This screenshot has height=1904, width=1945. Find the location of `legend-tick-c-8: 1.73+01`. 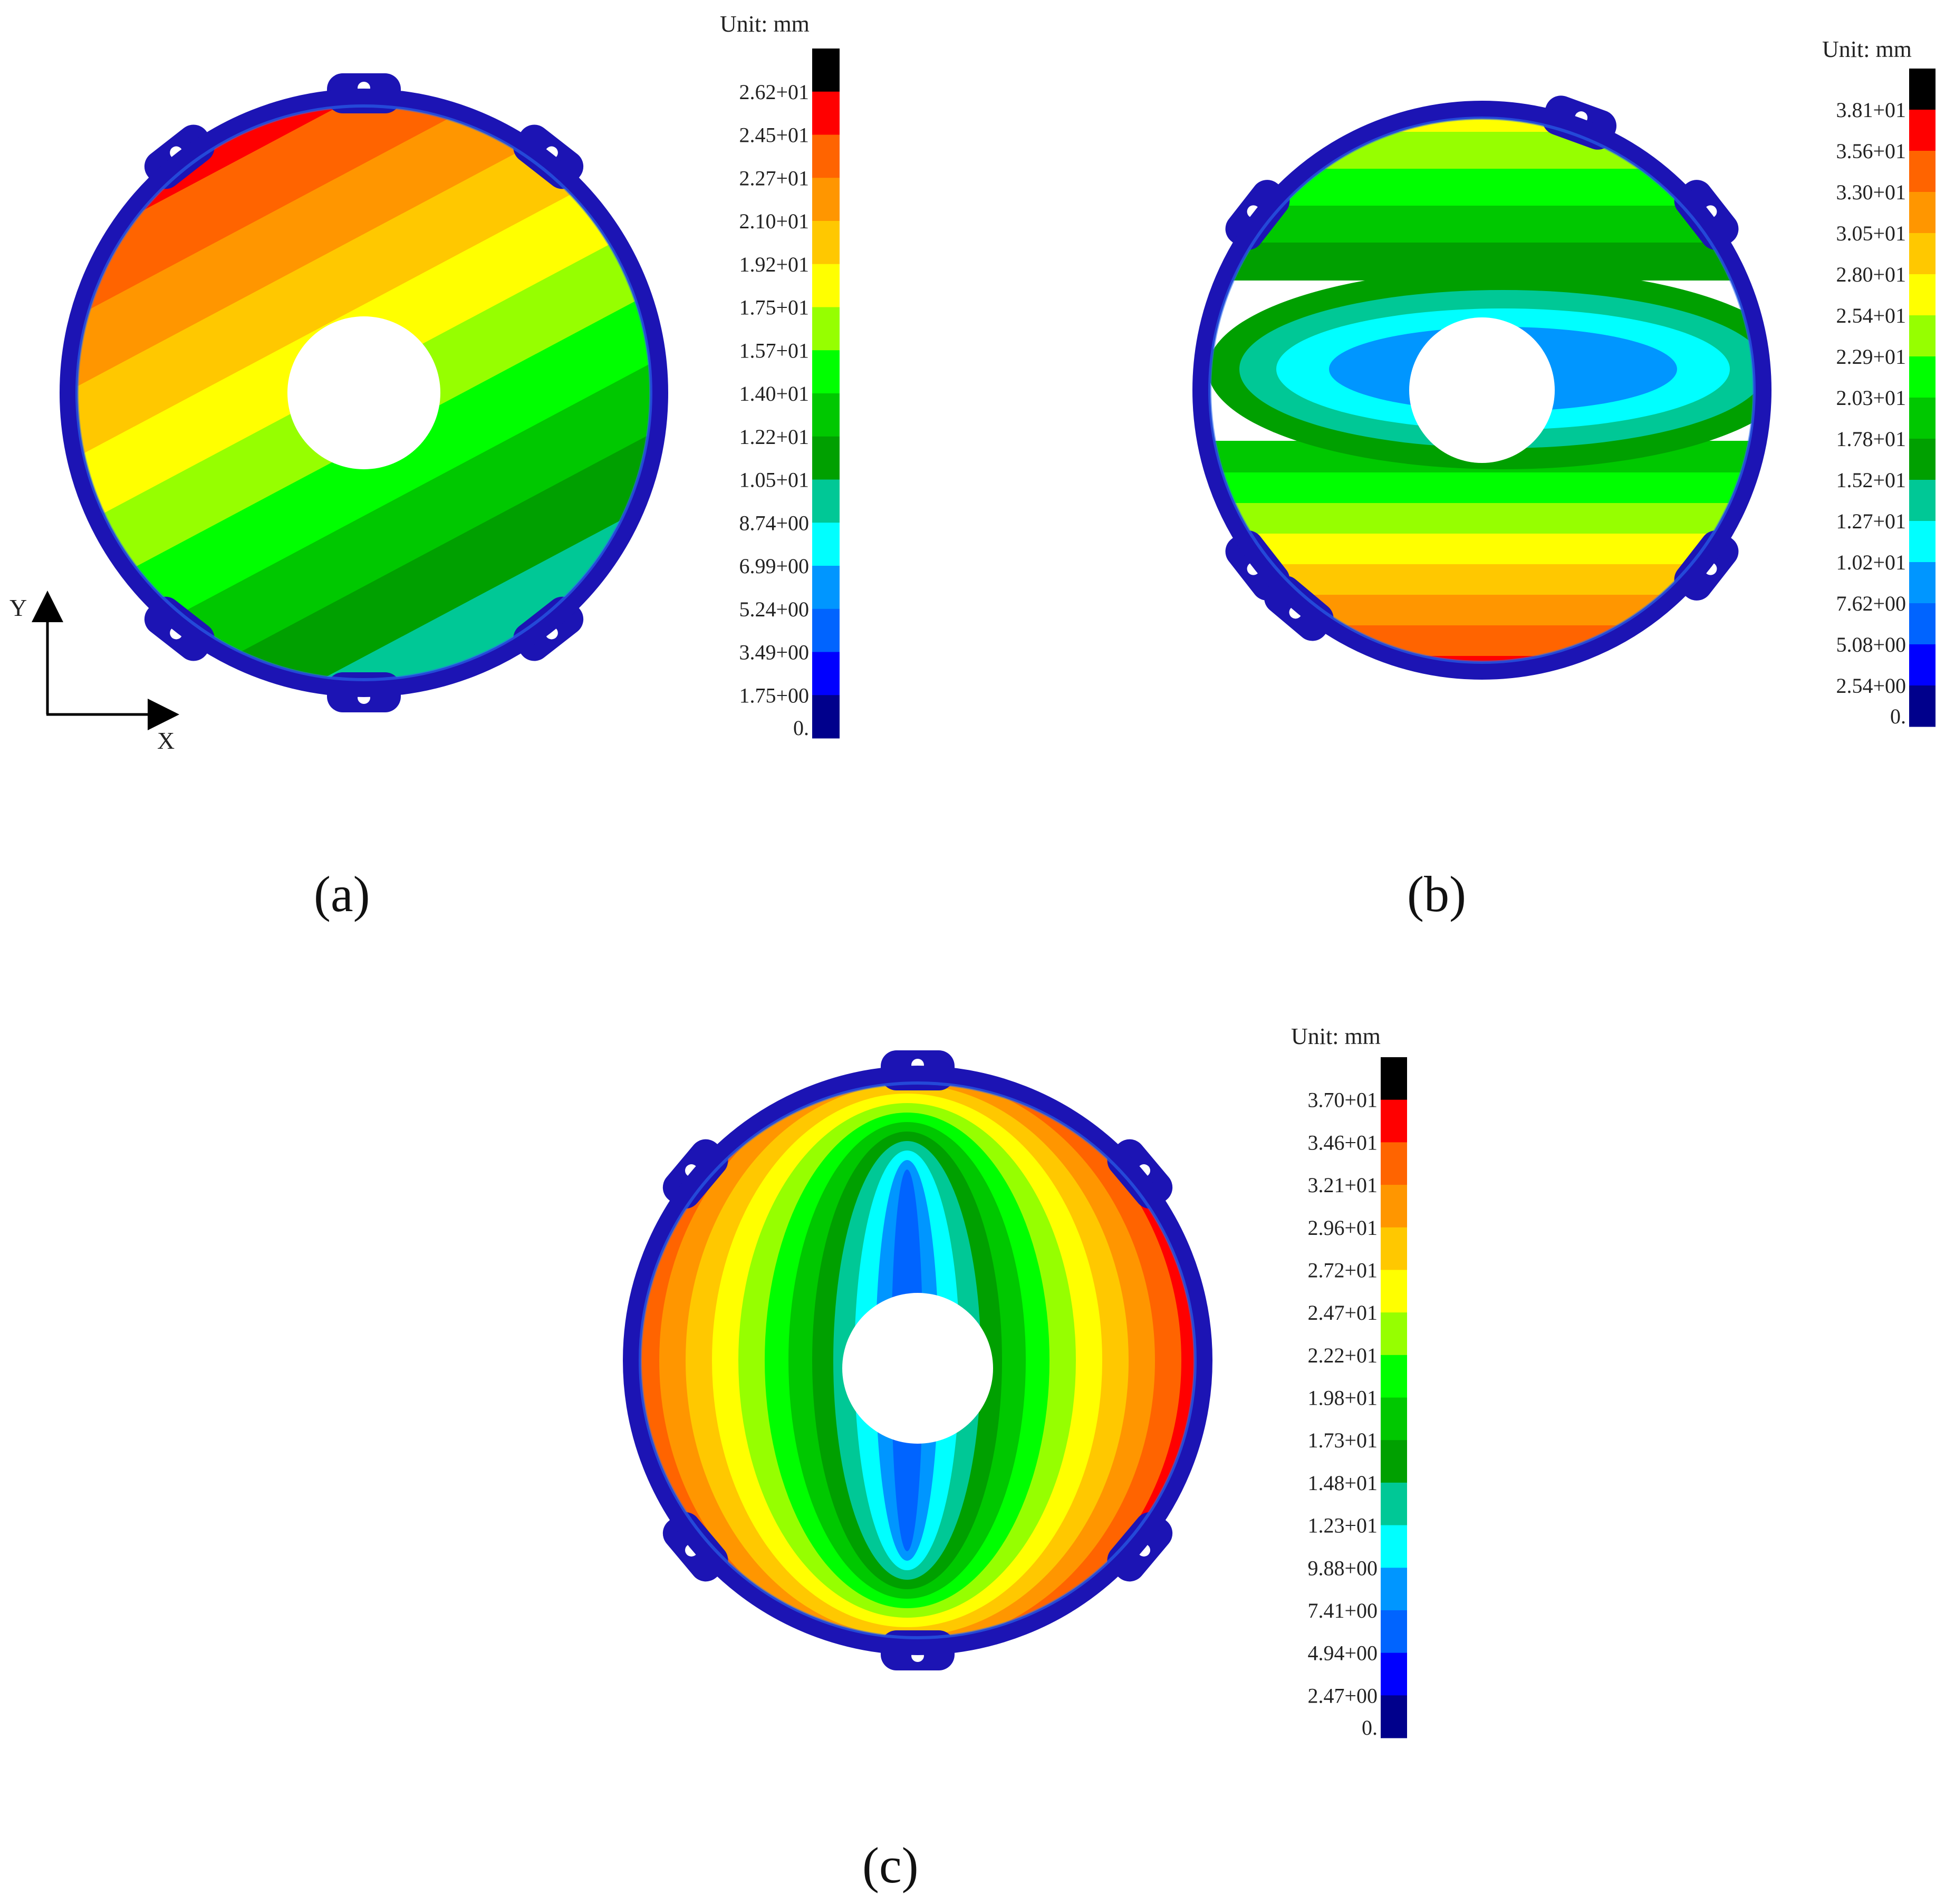

legend-tick-c-8: 1.73+01 is located at coordinates (1342, 1440).